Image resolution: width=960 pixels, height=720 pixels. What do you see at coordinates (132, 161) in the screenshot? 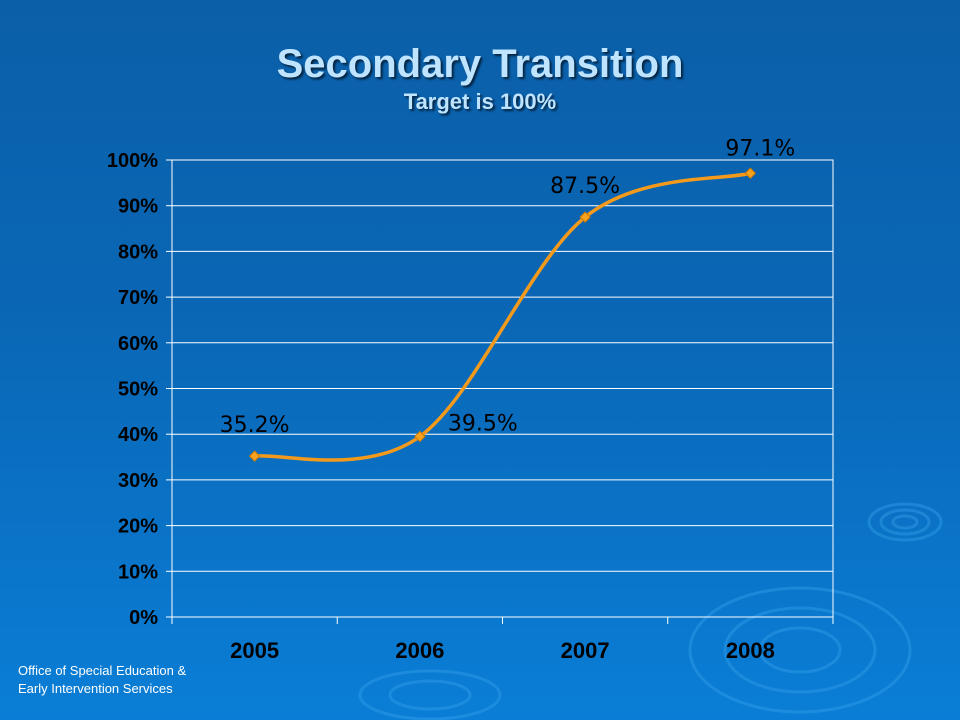
I see `y-tick-label: 100%` at bounding box center [132, 161].